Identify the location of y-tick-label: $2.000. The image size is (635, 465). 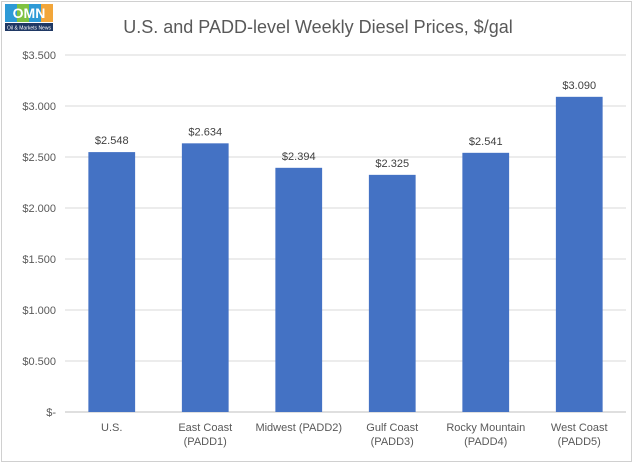
(39, 209).